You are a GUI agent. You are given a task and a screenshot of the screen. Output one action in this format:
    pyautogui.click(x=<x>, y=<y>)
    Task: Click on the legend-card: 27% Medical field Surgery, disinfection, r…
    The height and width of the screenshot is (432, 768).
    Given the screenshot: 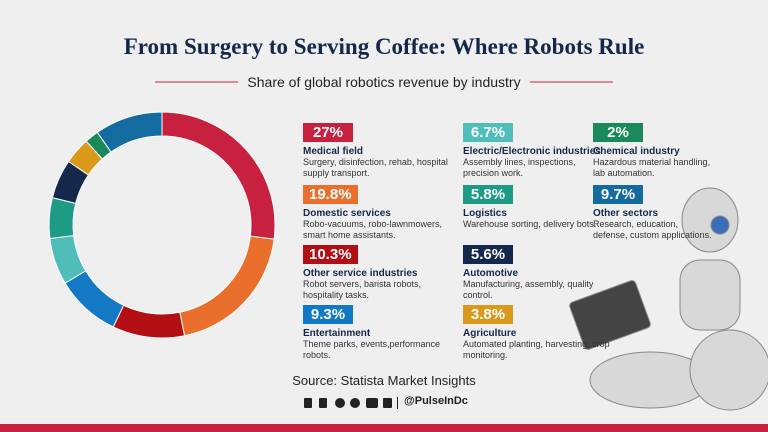 What is the action you would take?
    pyautogui.click(x=378, y=150)
    